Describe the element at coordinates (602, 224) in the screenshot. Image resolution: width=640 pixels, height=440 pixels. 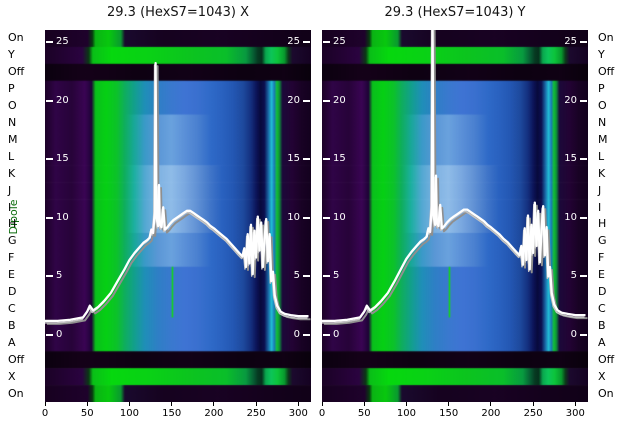
I see `row-label-right-11: H` at that location.